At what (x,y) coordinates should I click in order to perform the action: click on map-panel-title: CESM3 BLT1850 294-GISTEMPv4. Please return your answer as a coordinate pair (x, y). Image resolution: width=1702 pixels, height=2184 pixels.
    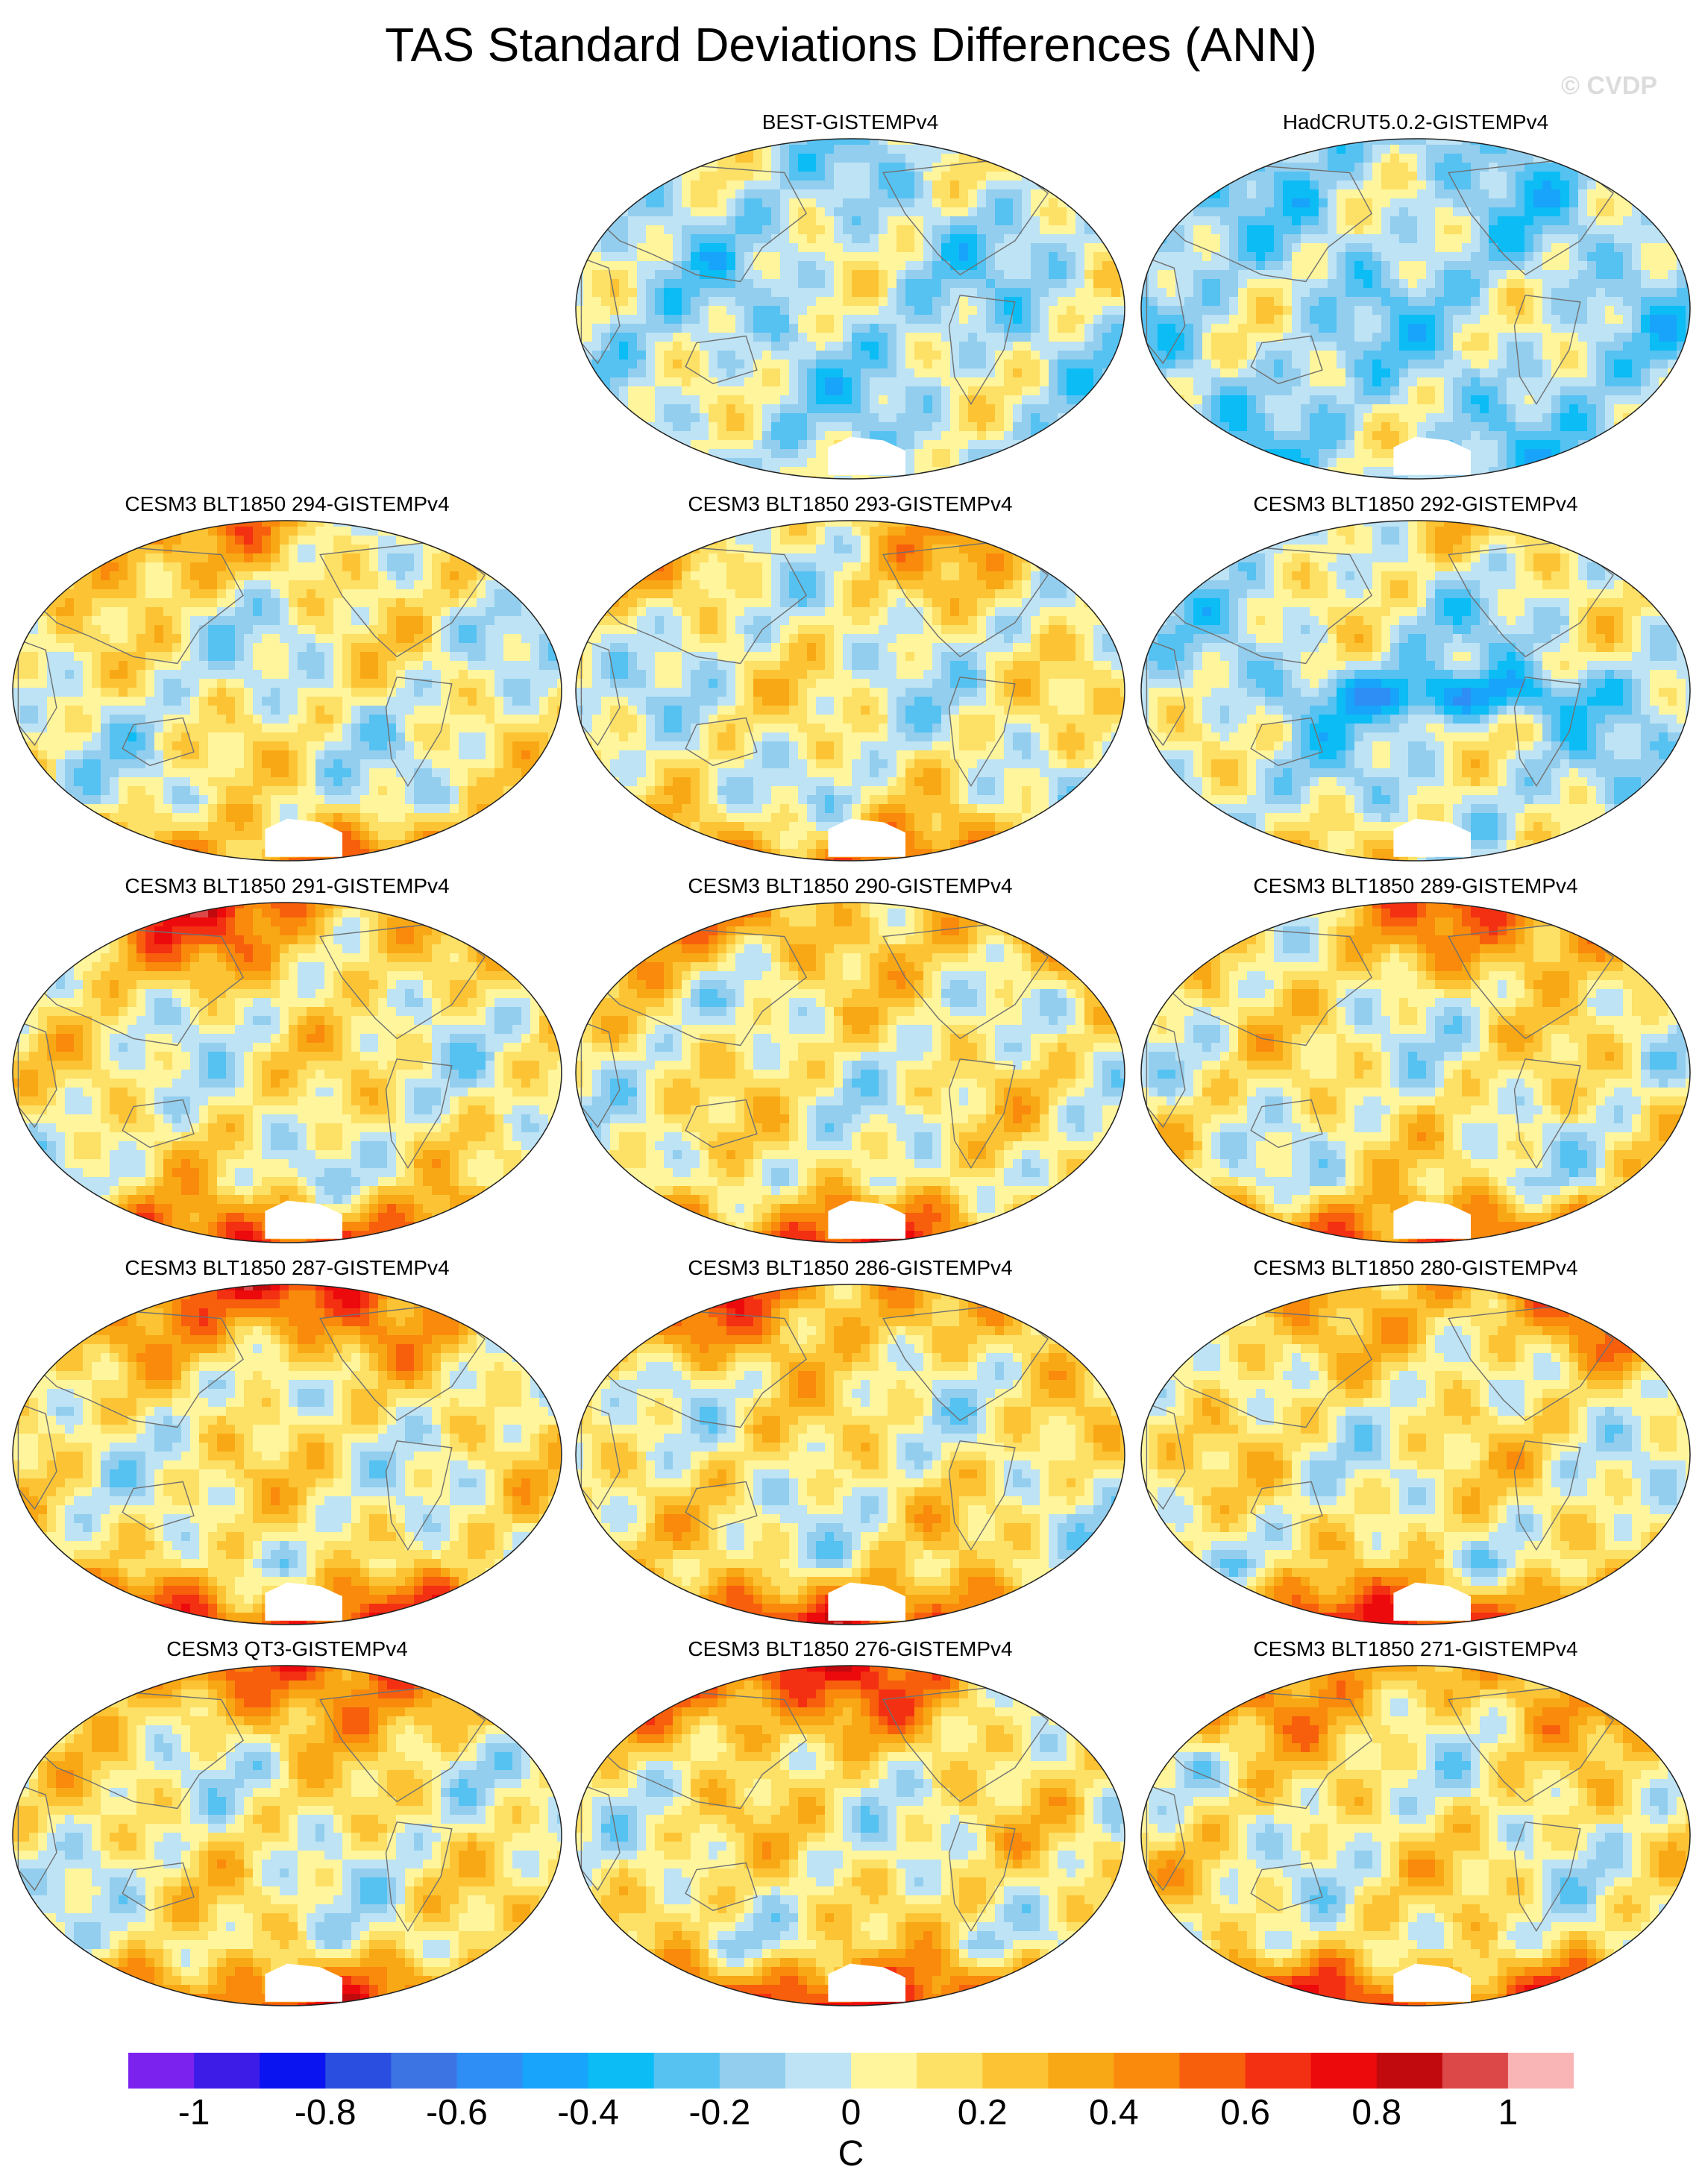
    Looking at the image, I should click on (287, 504).